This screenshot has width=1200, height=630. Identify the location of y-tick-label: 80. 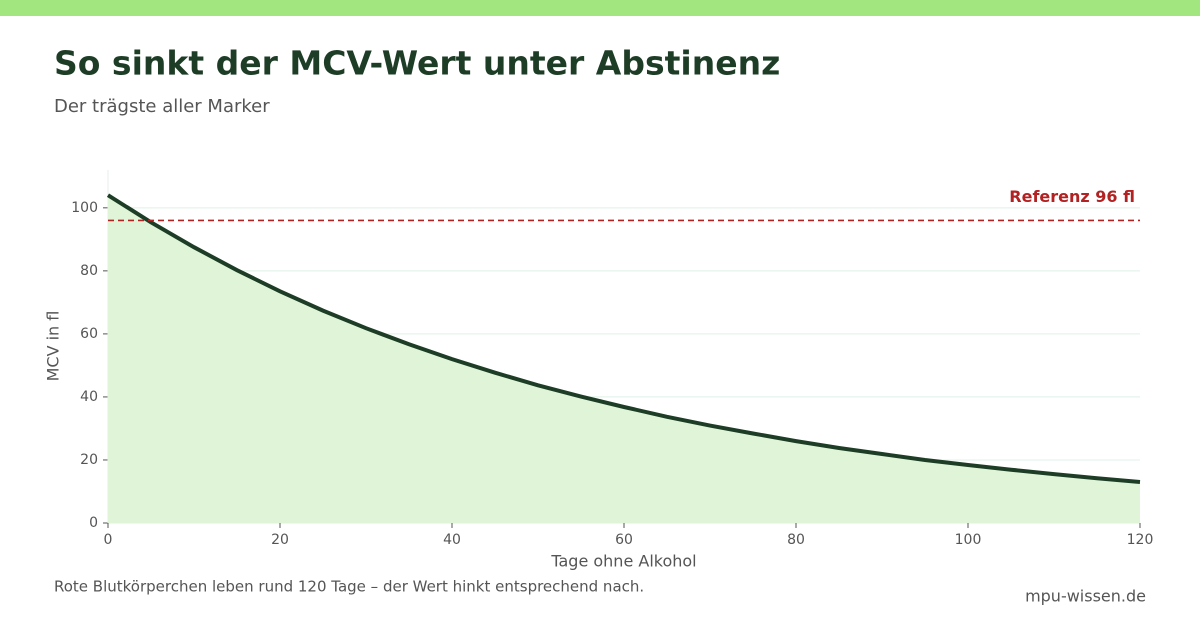
(89, 271).